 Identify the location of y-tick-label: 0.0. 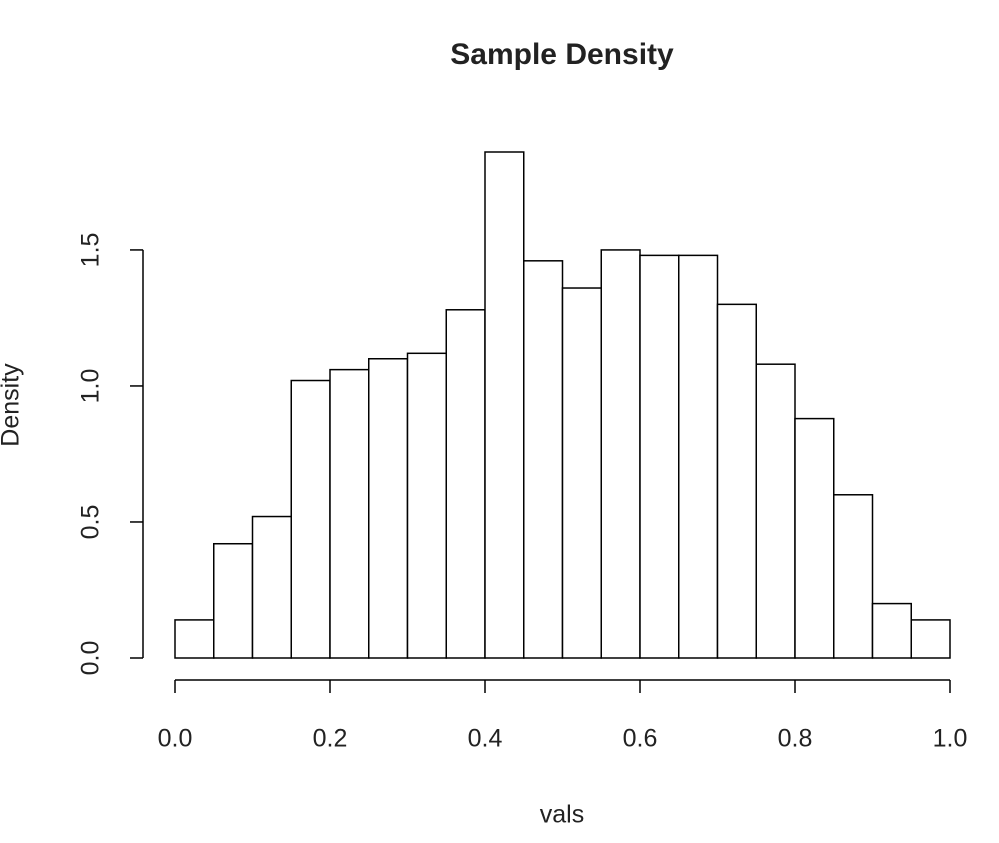
(91, 658).